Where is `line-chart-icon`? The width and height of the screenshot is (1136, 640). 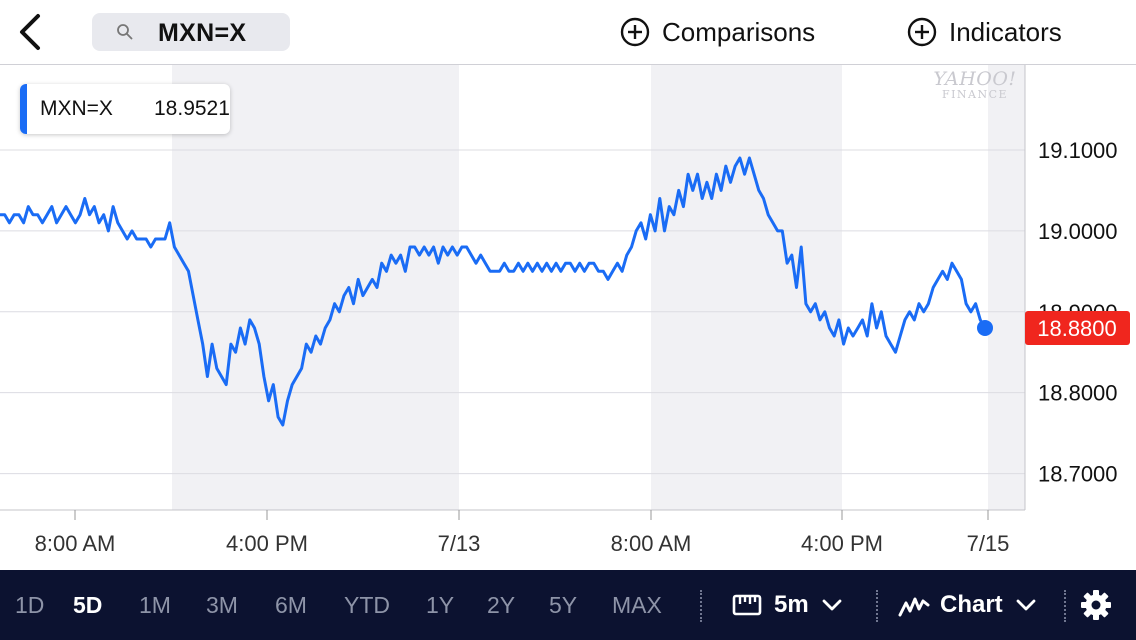
line-chart-icon is located at coordinates (914, 607).